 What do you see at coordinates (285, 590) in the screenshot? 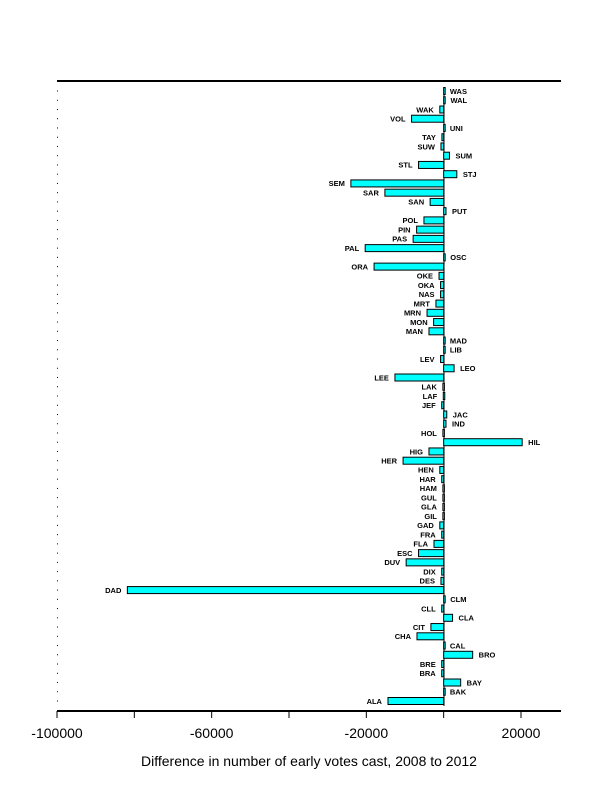
I see `bar-dad` at bounding box center [285, 590].